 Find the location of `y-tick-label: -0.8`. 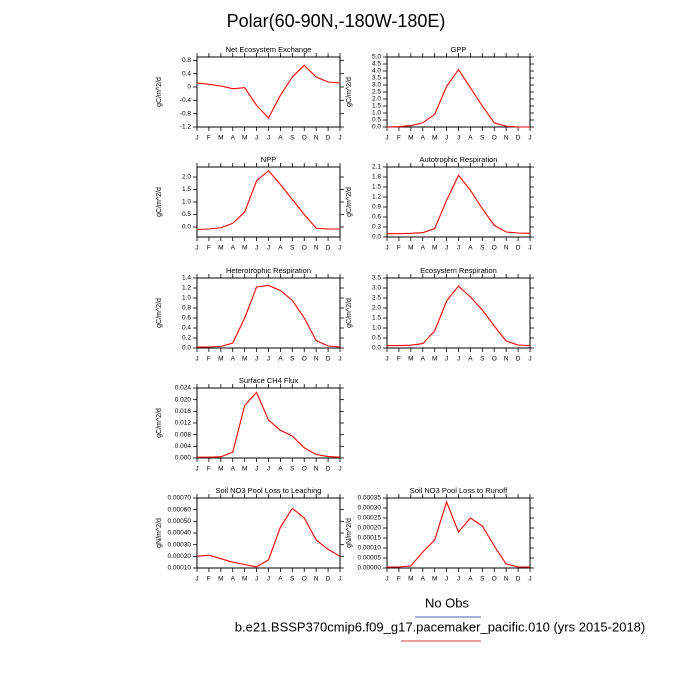

y-tick-label: -0.8 is located at coordinates (186, 113).